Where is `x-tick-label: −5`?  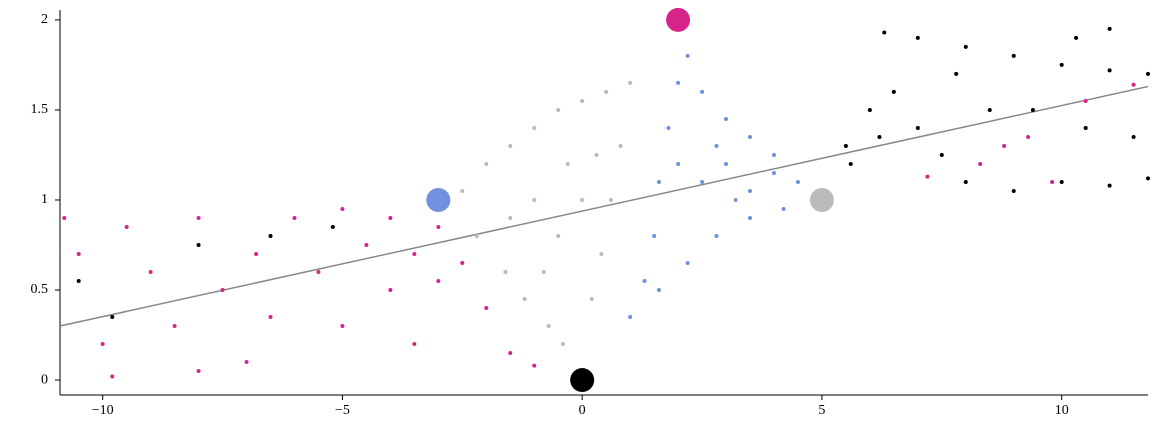 x-tick-label: −5 is located at coordinates (342, 410).